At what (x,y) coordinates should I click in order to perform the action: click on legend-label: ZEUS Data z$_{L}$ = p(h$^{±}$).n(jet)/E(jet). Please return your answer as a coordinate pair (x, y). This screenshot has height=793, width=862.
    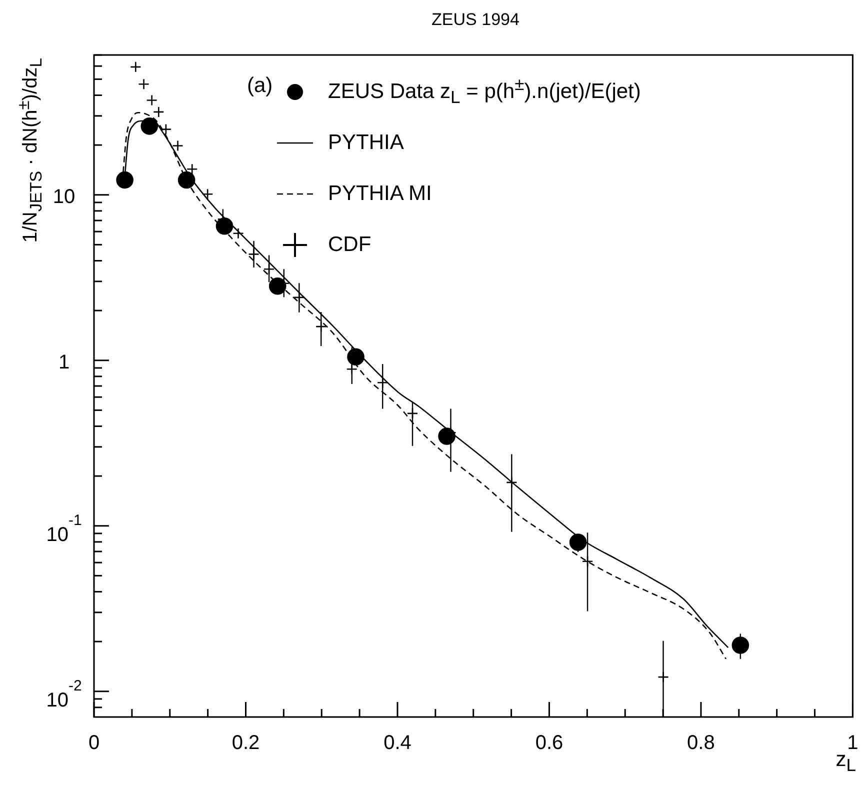
    Looking at the image, I should click on (484, 91).